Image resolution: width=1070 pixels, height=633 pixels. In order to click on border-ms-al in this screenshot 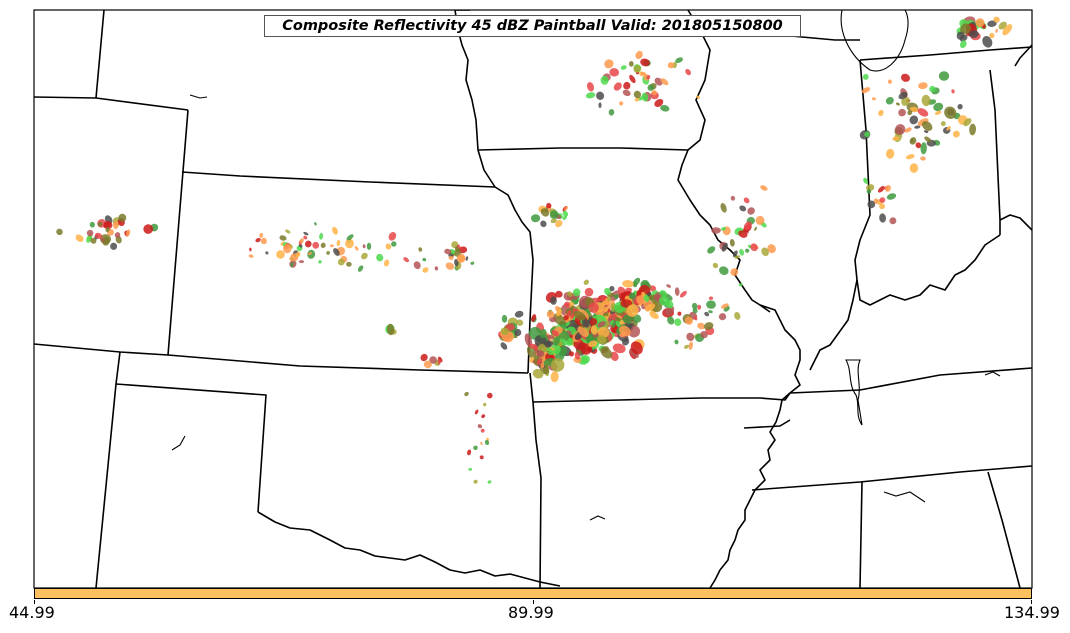, I will do `click(861, 534)`.